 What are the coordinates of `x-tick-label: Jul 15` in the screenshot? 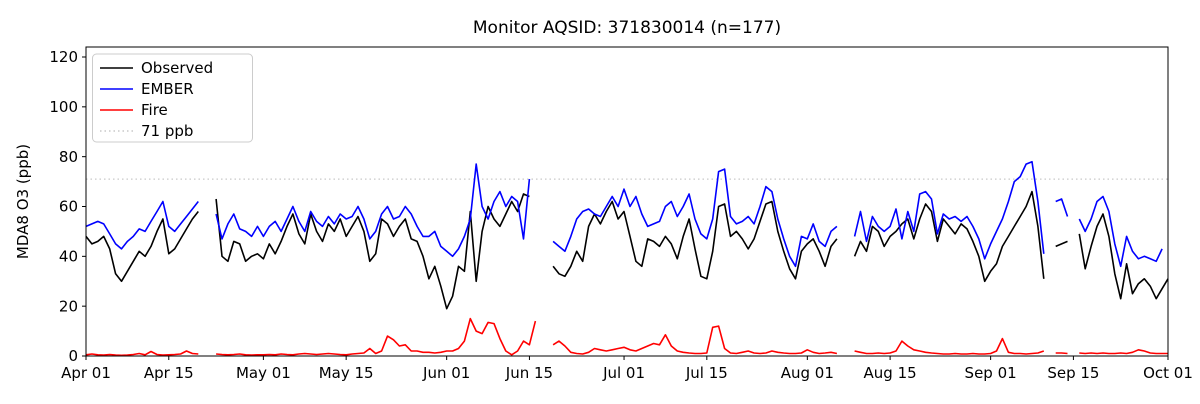 It's located at (706, 373).